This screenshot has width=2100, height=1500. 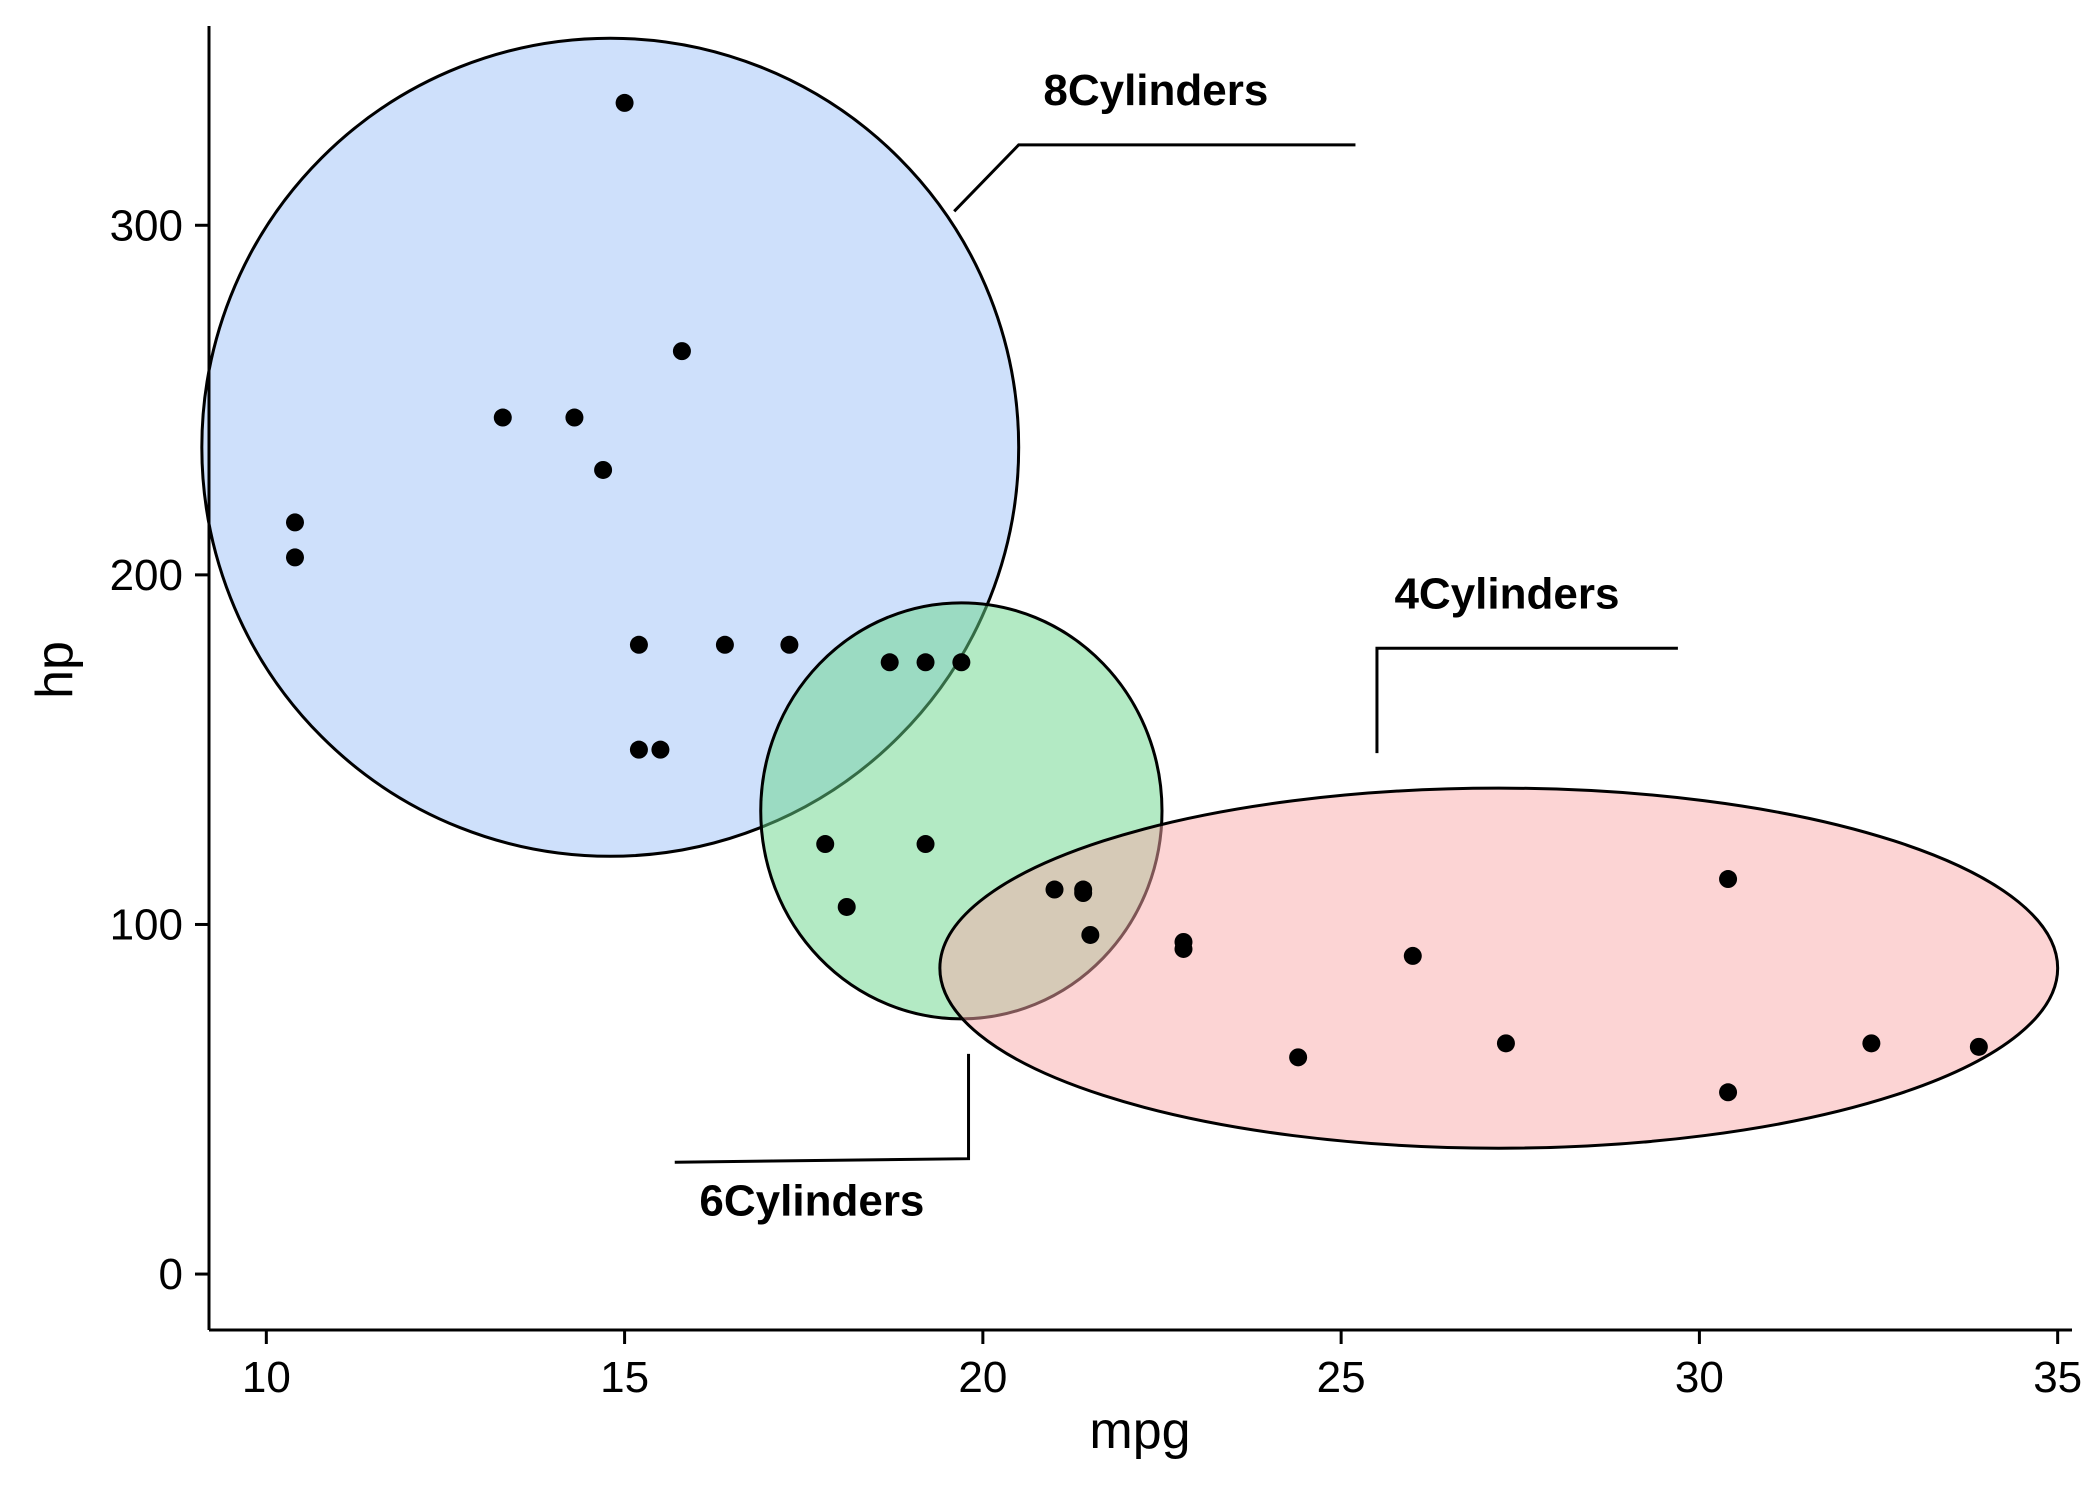 What do you see at coordinates (1506, 593) in the screenshot?
I see `annotation-label-4cylinders: 4Cylinders` at bounding box center [1506, 593].